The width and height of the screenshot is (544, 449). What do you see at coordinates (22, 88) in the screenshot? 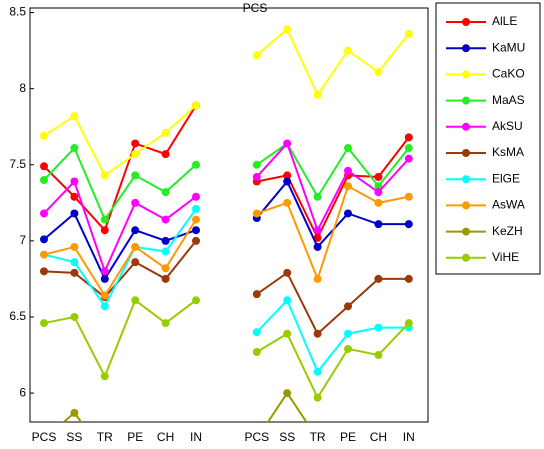
I see `y-tick-label: 8` at bounding box center [22, 88].